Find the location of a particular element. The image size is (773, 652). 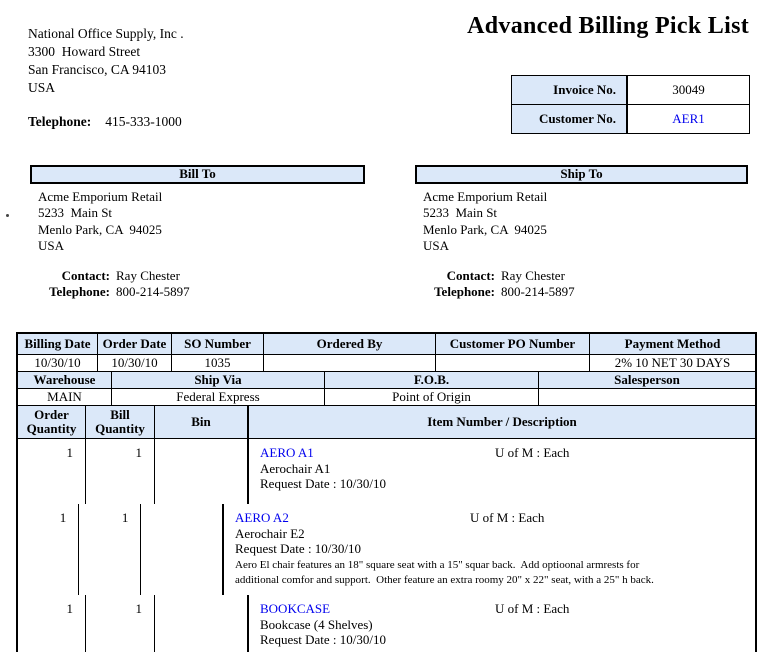

company-address-line: San Francisco, CA 94103 is located at coordinates (97, 69).